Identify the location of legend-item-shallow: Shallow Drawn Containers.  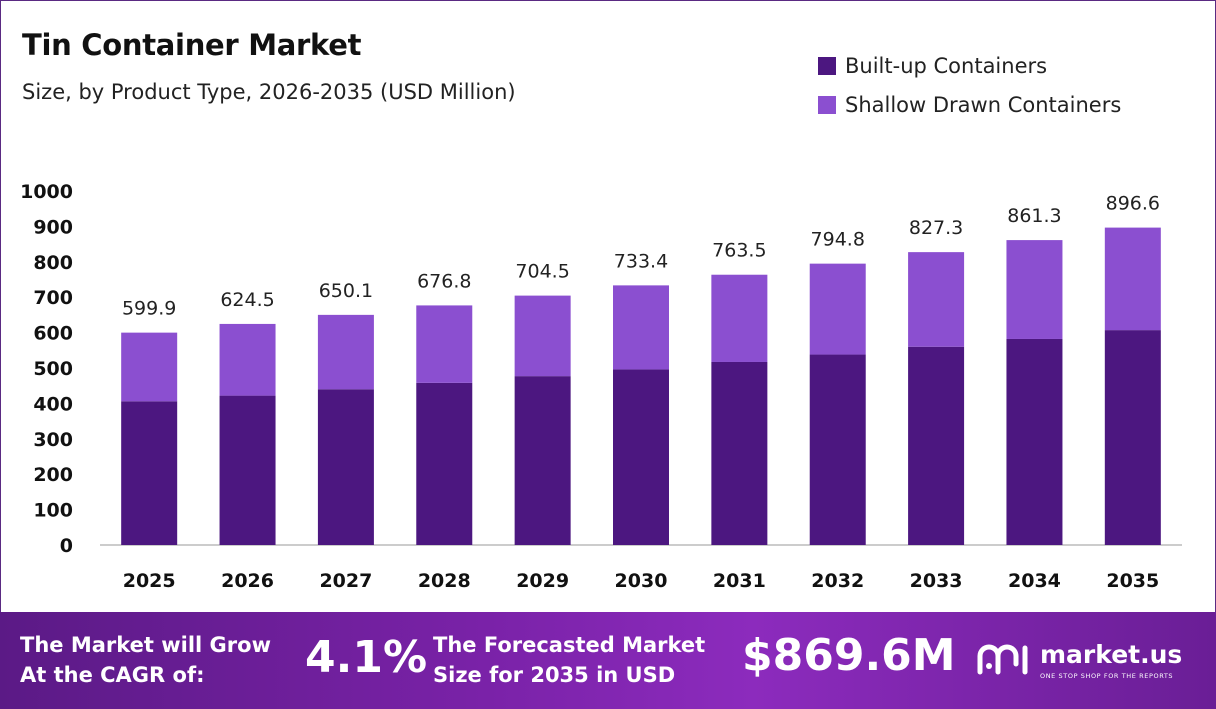
(969, 104).